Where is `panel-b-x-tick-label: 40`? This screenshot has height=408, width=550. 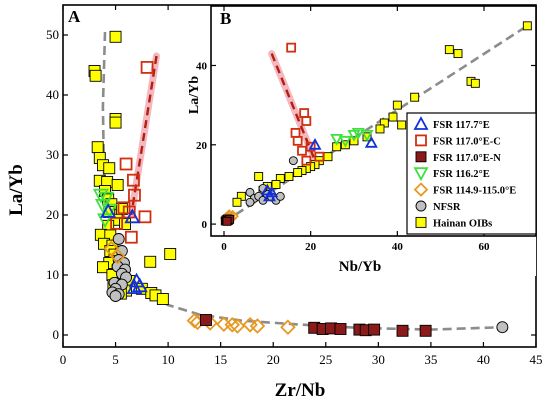 panel-b-x-tick-label: 40 is located at coordinates (398, 247).